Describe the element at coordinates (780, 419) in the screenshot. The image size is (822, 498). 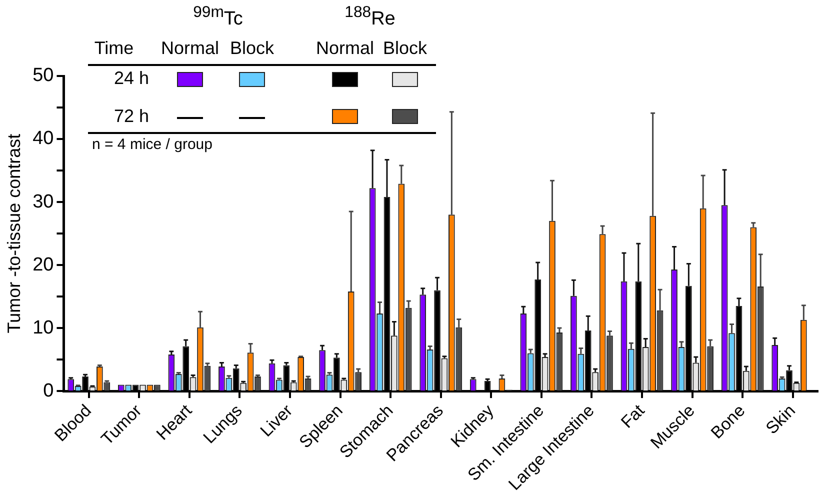
I see `x-tick-label: Skin` at that location.